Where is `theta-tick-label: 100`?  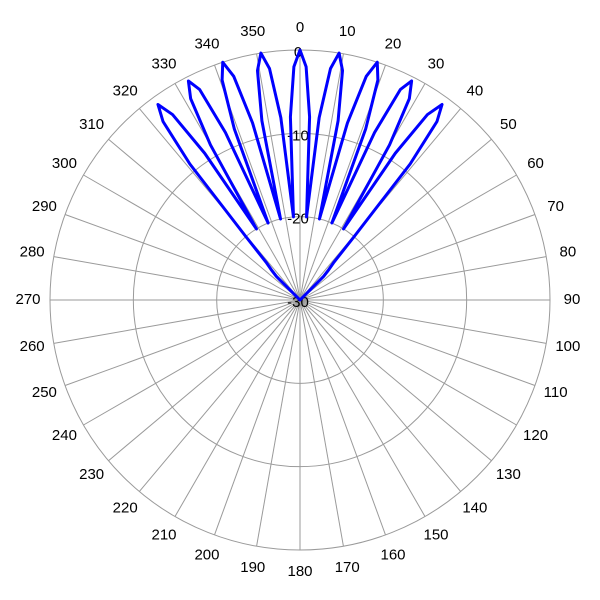
theta-tick-label: 100 is located at coordinates (567, 346).